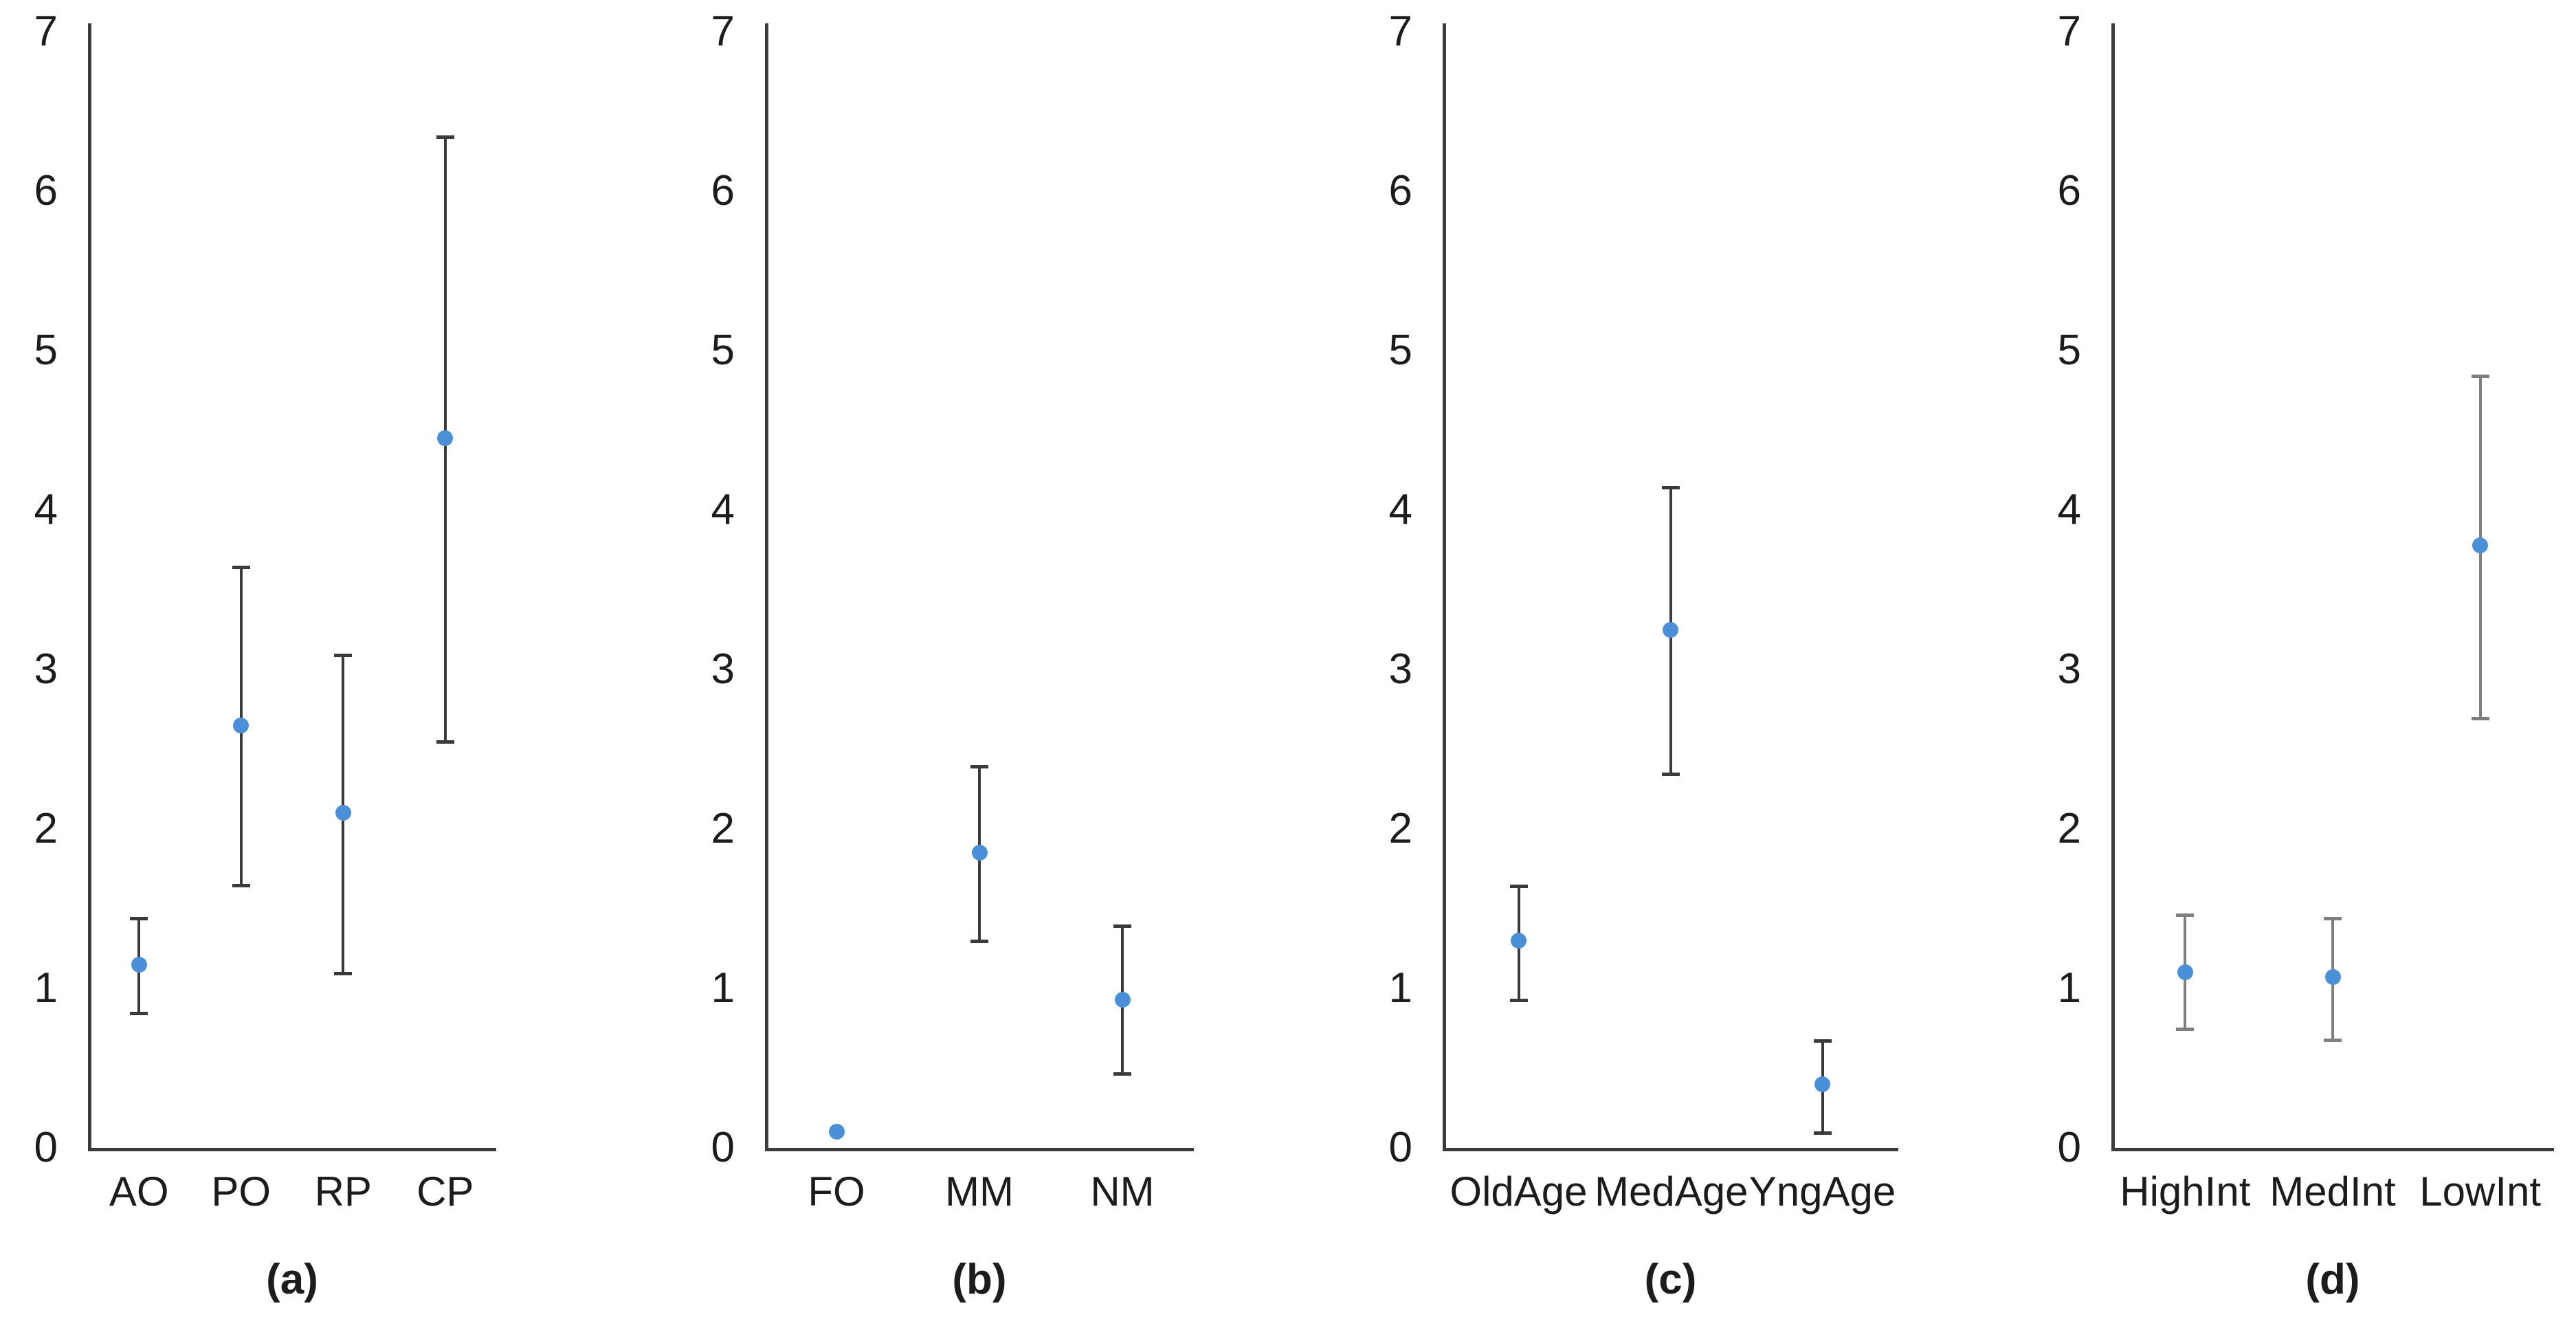  What do you see at coordinates (979, 1191) in the screenshot?
I see `category-label: MM` at bounding box center [979, 1191].